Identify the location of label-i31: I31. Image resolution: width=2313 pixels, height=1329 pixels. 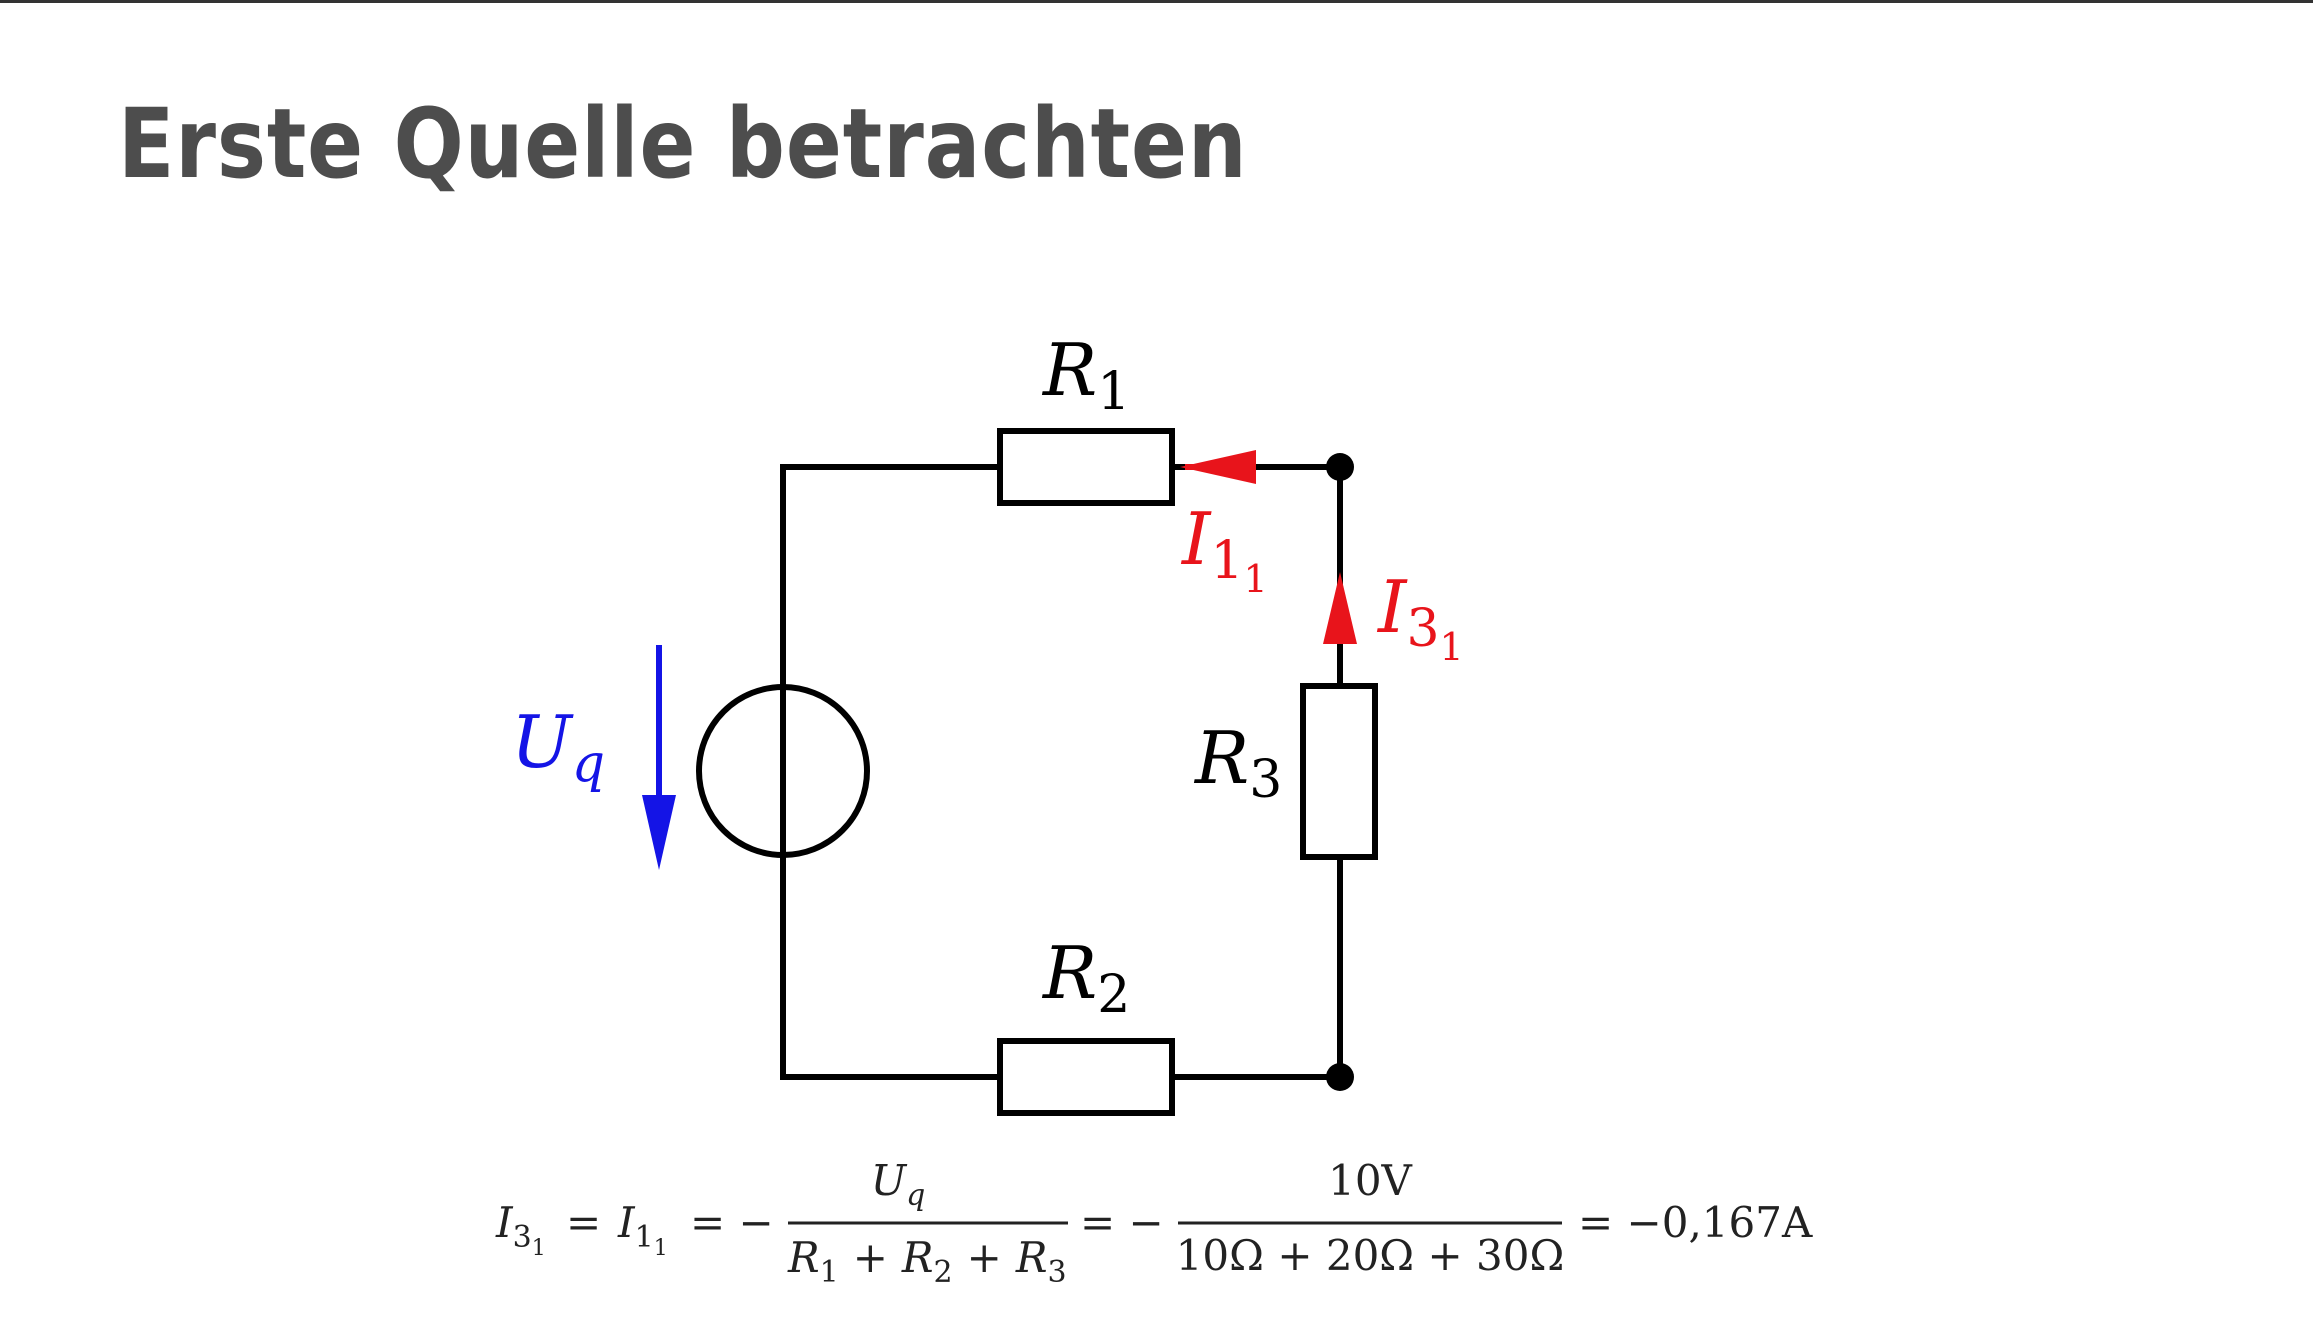
(1420, 617).